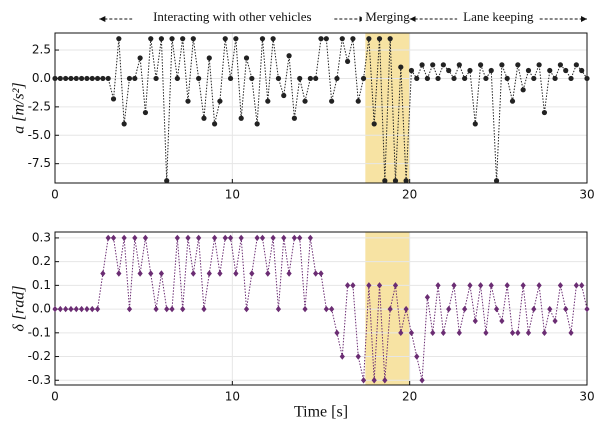  I want to click on x-tick-label: 0, so click(55, 195).